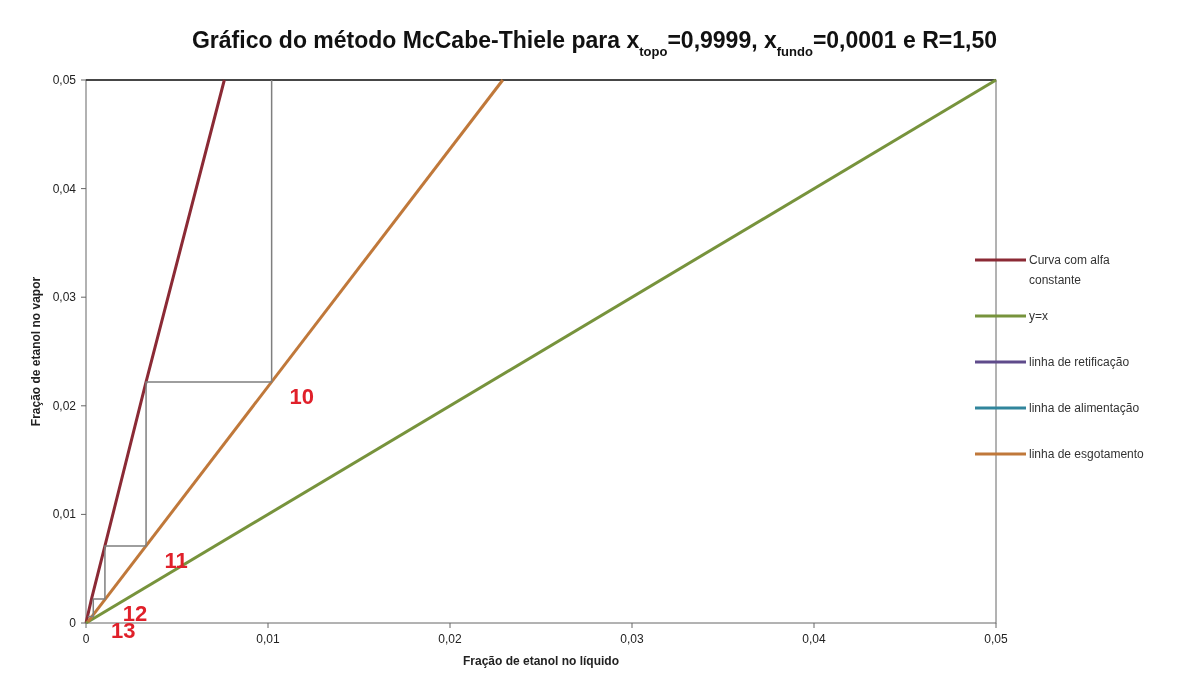 This screenshot has height=677, width=1189. I want to click on line-series, so click(155, 351).